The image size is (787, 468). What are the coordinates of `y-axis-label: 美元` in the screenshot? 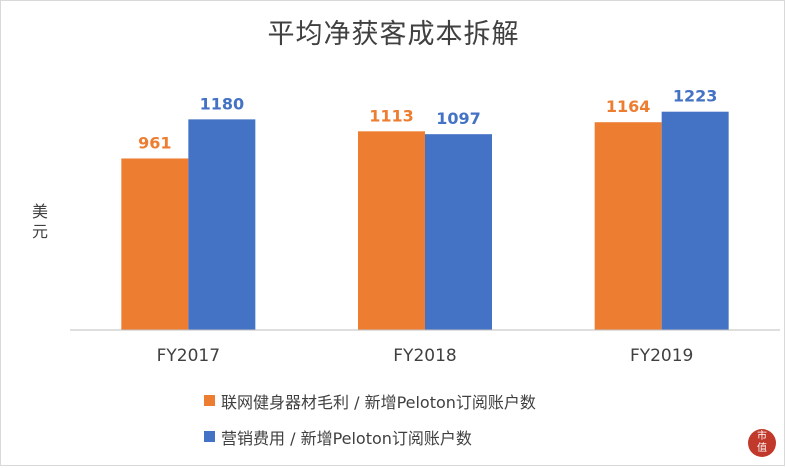 It's located at (39, 221).